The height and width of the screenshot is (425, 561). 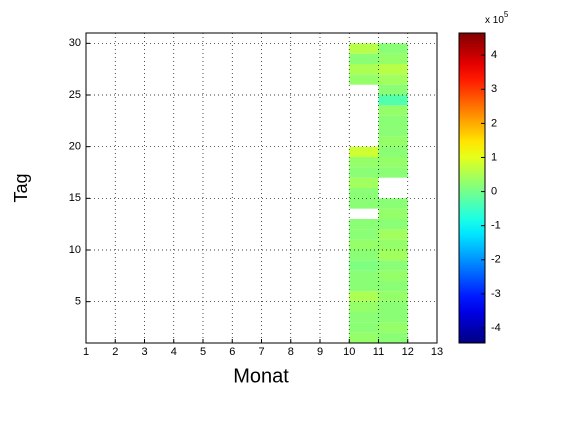 What do you see at coordinates (349, 352) in the screenshot?
I see `x-tick-label: 10` at bounding box center [349, 352].